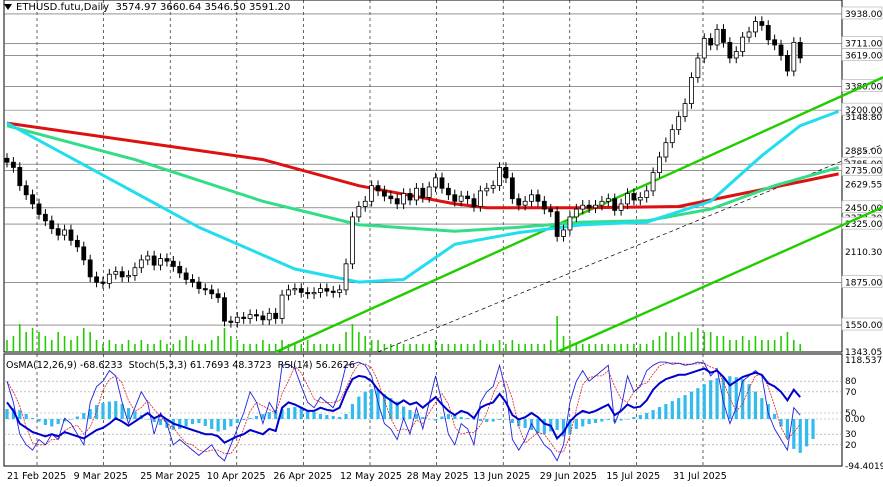 The height and width of the screenshot is (487, 883). I want to click on x-tick-label: 13 Jun 2025, so click(501, 476).